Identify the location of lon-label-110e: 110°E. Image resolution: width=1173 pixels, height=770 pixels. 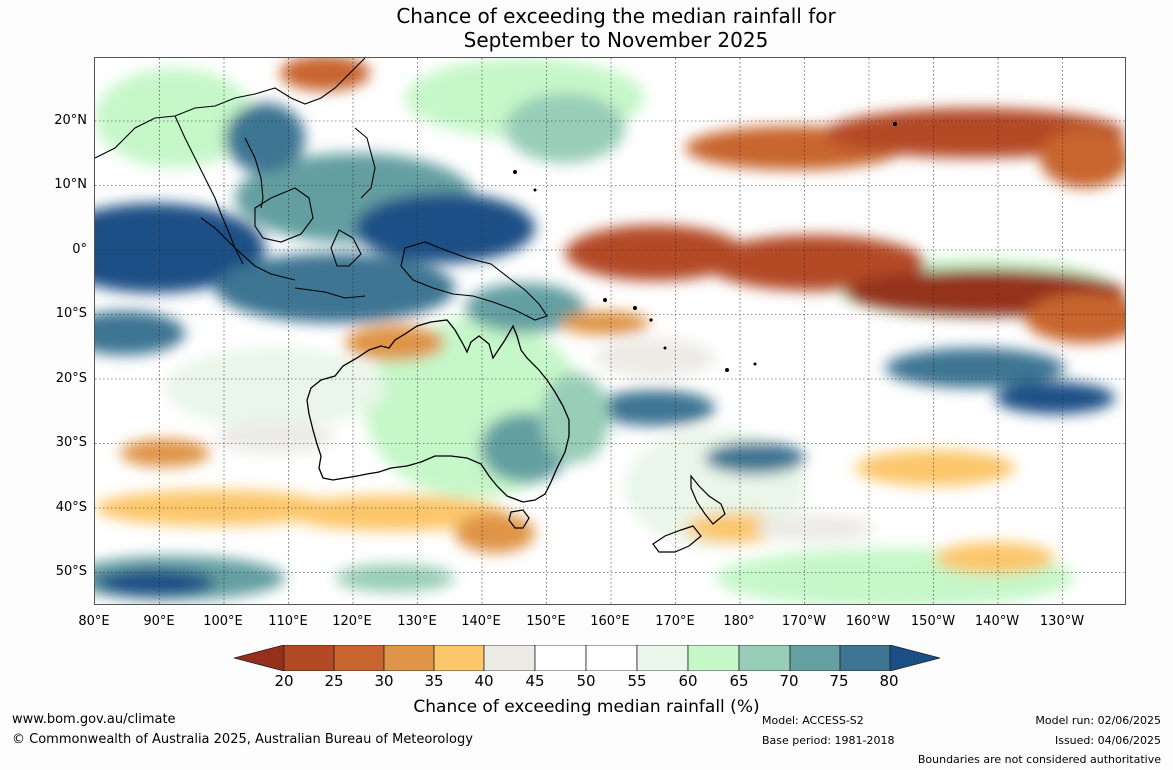
(288, 621).